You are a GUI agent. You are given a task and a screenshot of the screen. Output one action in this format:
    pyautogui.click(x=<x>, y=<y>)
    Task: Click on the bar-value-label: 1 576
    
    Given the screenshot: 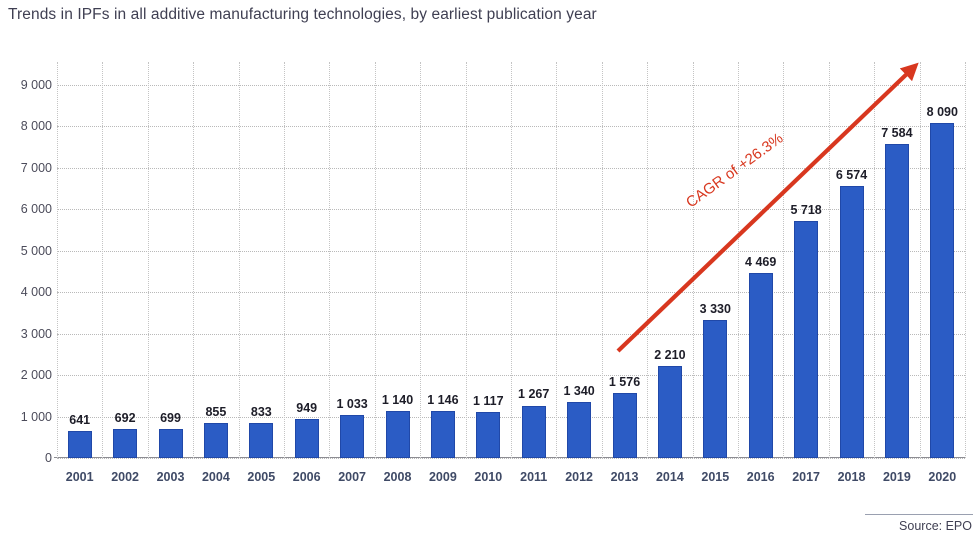 What is the action you would take?
    pyautogui.click(x=624, y=381)
    